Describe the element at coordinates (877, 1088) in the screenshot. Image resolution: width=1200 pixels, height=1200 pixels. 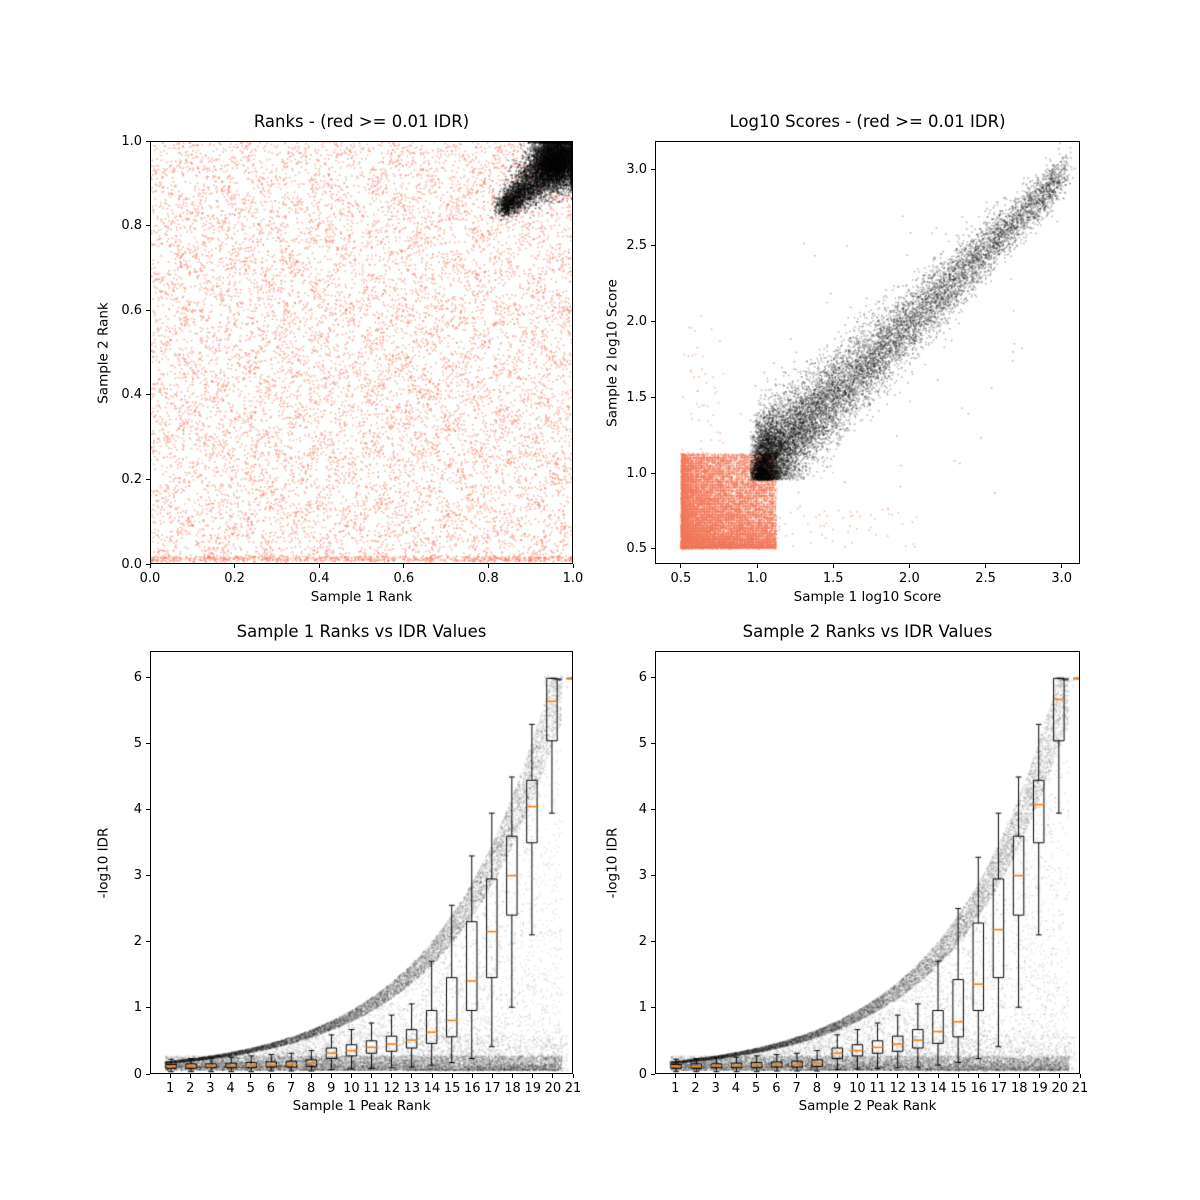
I see `plot4-x-tick-label: 11` at that location.